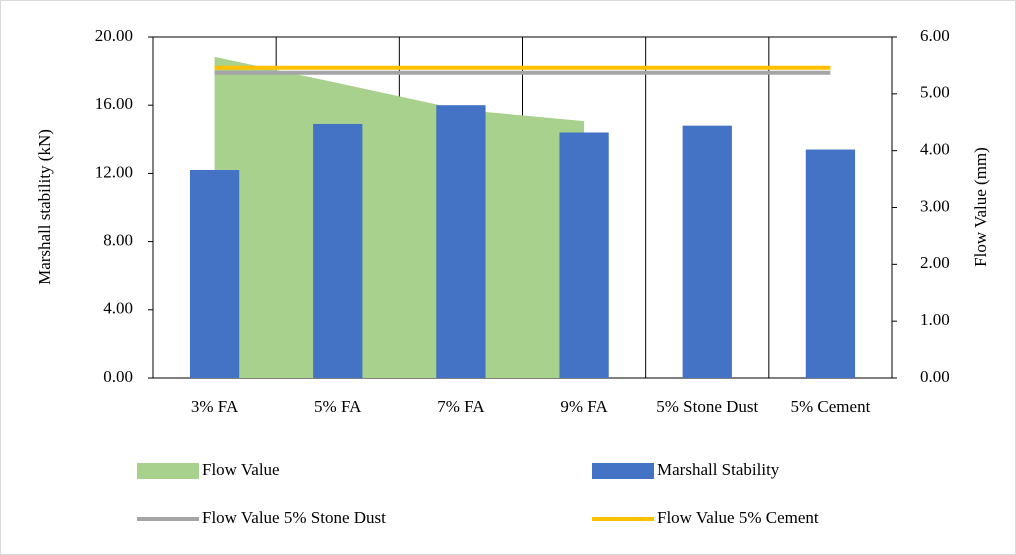  I want to click on y-tick-label: 12.00, so click(114, 171).